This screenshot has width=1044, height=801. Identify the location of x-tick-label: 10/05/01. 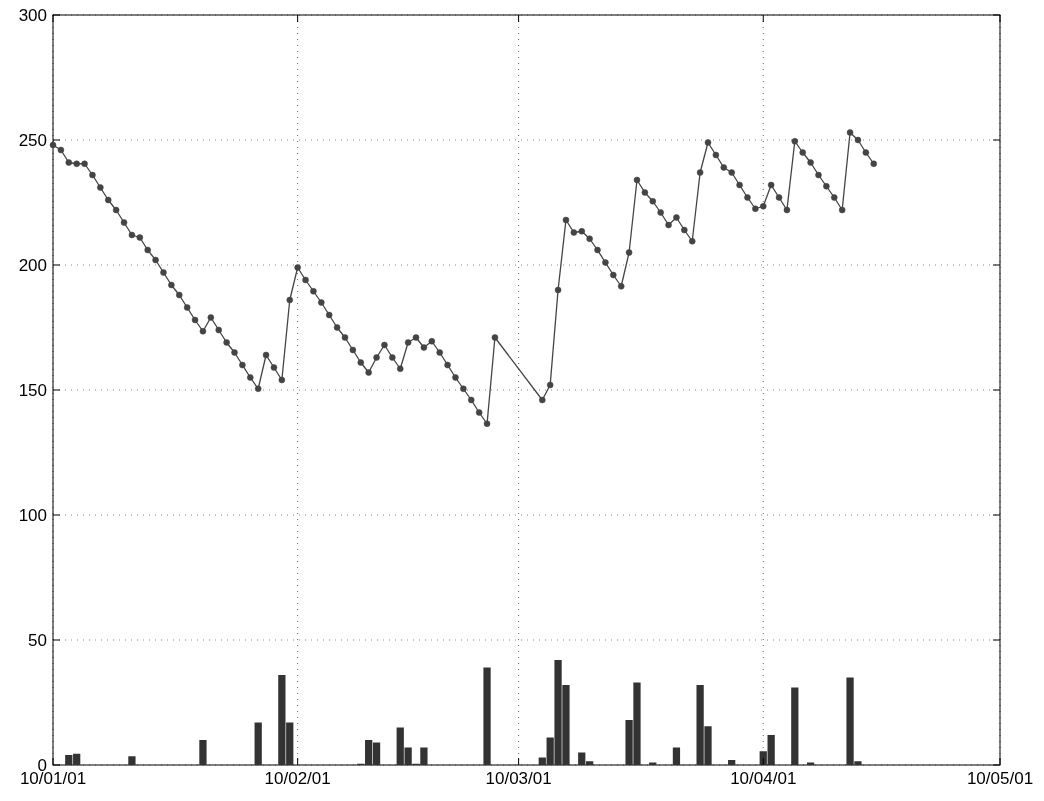
(1000, 778).